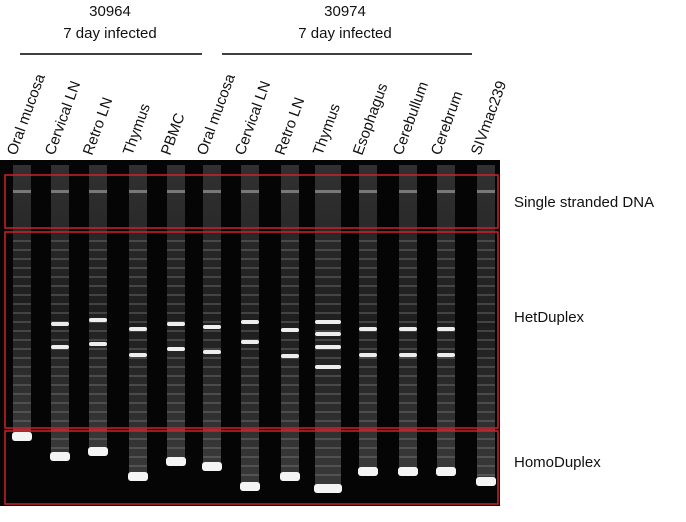 The height and width of the screenshot is (522, 686). What do you see at coordinates (549, 317) in the screenshot?
I see `region-label: HetDuplex` at bounding box center [549, 317].